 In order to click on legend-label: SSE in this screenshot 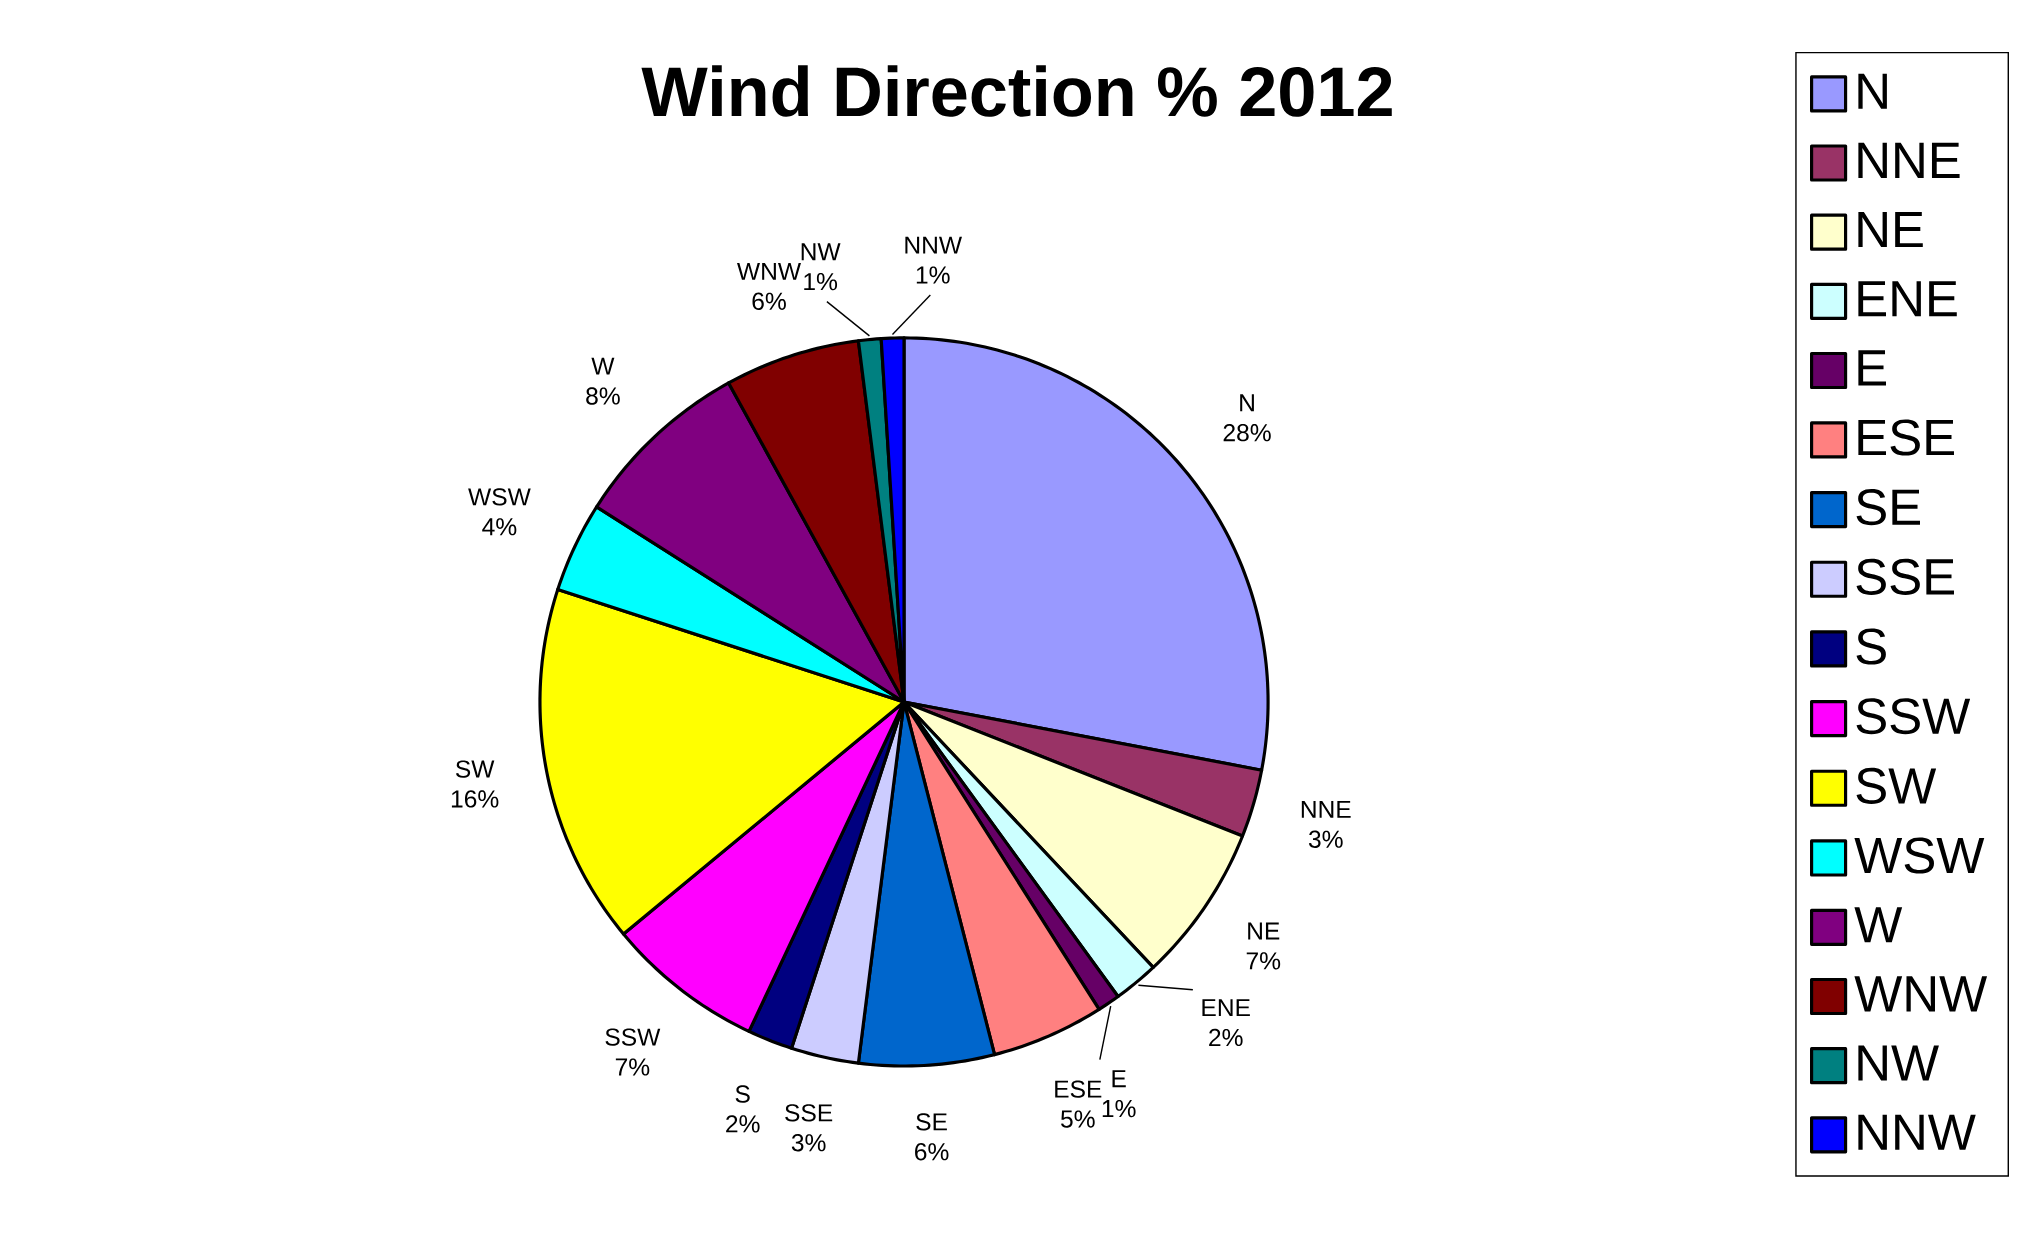, I will do `click(1905, 576)`.